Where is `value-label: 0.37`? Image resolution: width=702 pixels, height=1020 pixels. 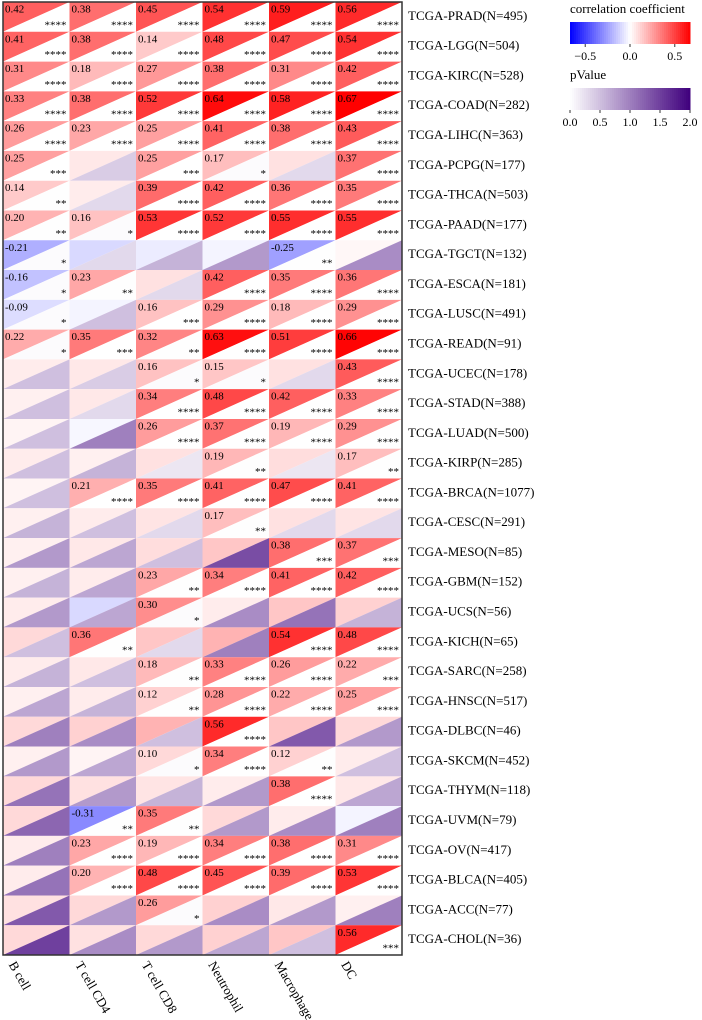 value-label: 0.37 is located at coordinates (348, 546).